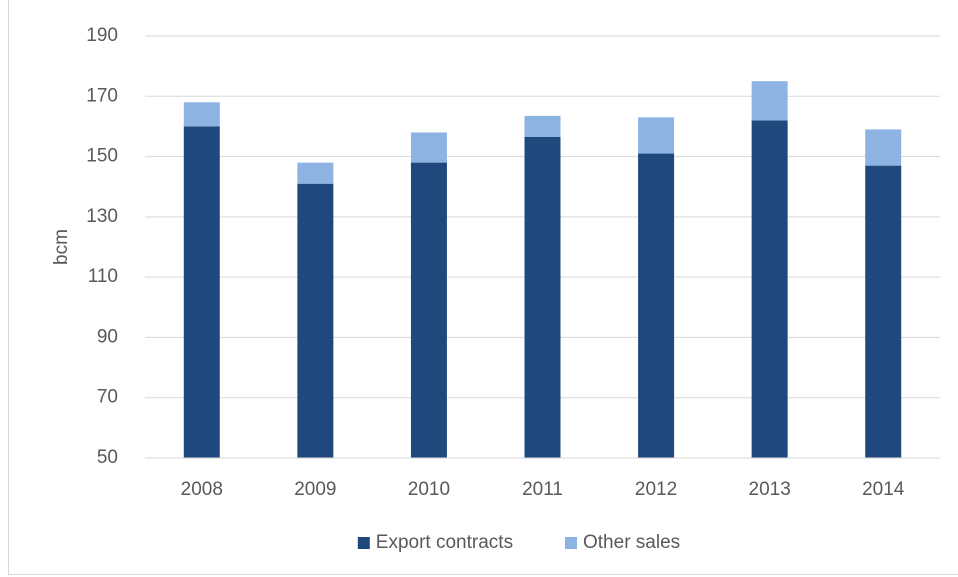  Describe the element at coordinates (107, 397) in the screenshot. I see `y-tick-label: 70` at that location.